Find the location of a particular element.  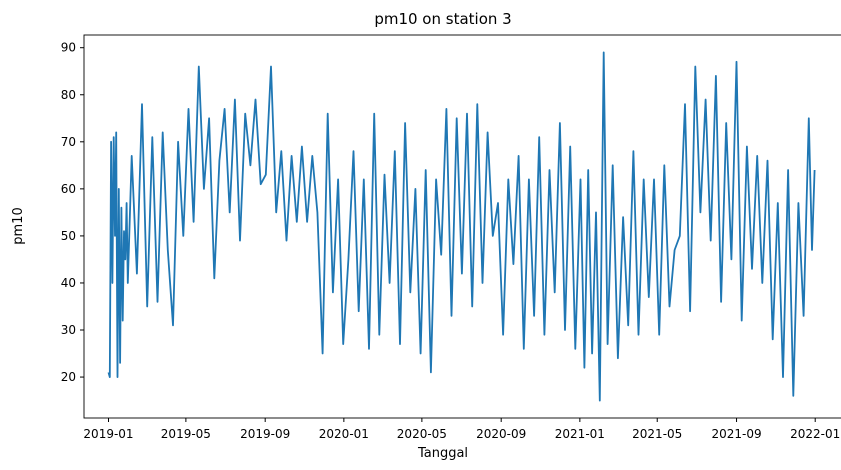

x-tick-label: 2021-05 is located at coordinates (657, 434).